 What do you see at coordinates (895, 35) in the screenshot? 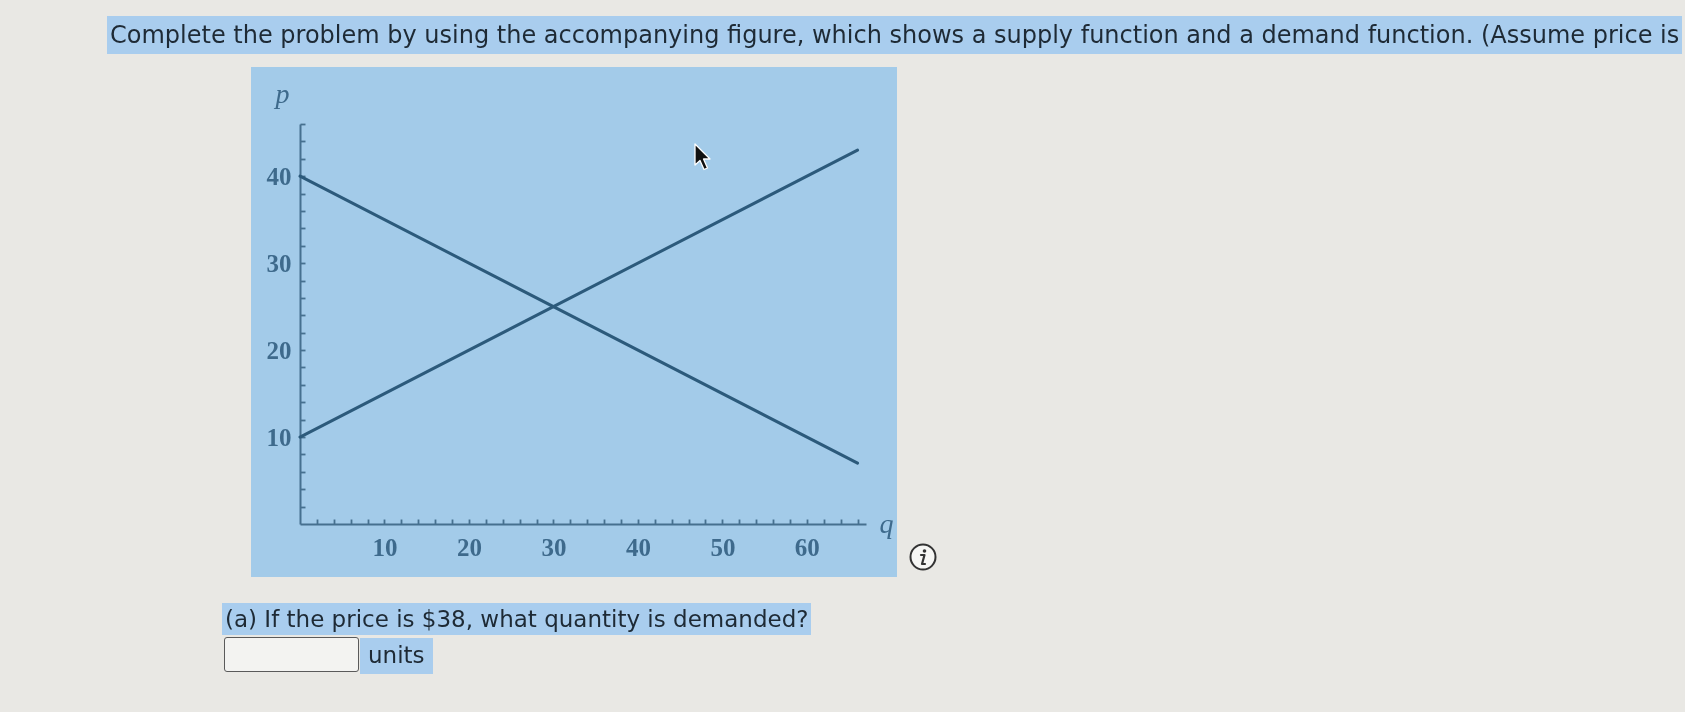
I see `chart-title: Complete the problem by using the accompanying figure, which shows a supply function and a demand function. (Assume price is` at bounding box center [895, 35].